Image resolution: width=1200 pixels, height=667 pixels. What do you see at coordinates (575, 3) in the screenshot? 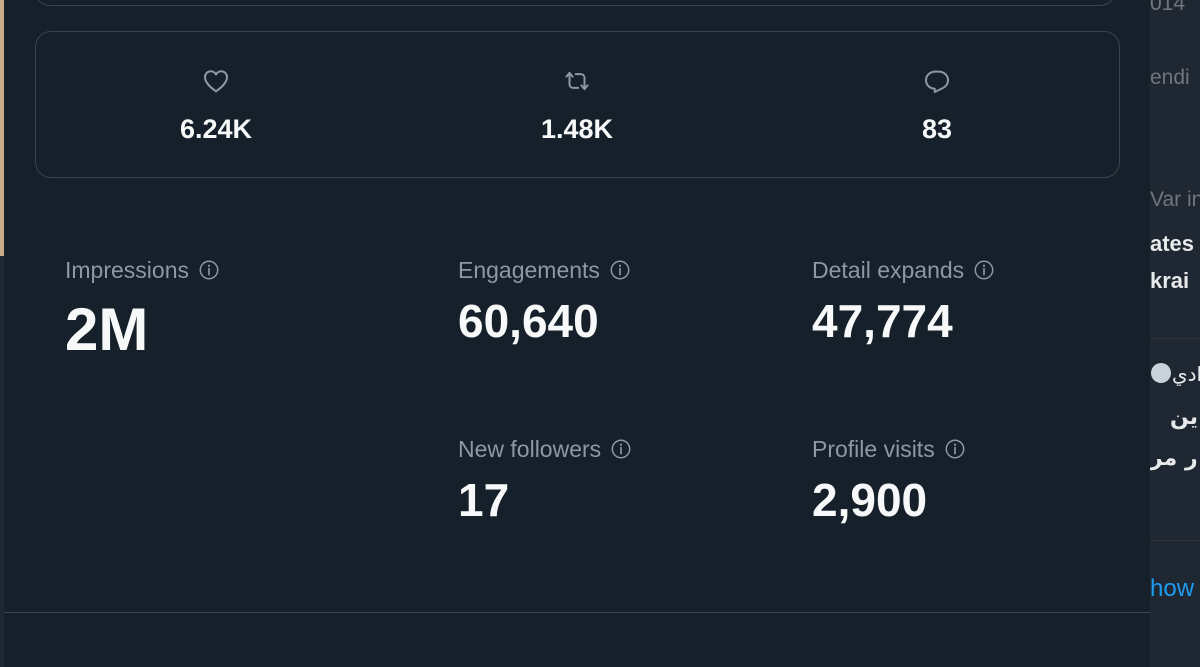
I see `previous-card-edge` at bounding box center [575, 3].